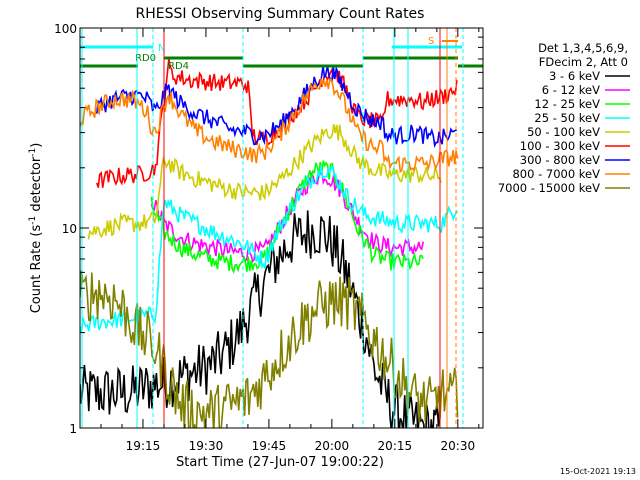 The width and height of the screenshot is (640, 480). What do you see at coordinates (332, 446) in the screenshot?
I see `x-tick-label: 20:00` at bounding box center [332, 446].